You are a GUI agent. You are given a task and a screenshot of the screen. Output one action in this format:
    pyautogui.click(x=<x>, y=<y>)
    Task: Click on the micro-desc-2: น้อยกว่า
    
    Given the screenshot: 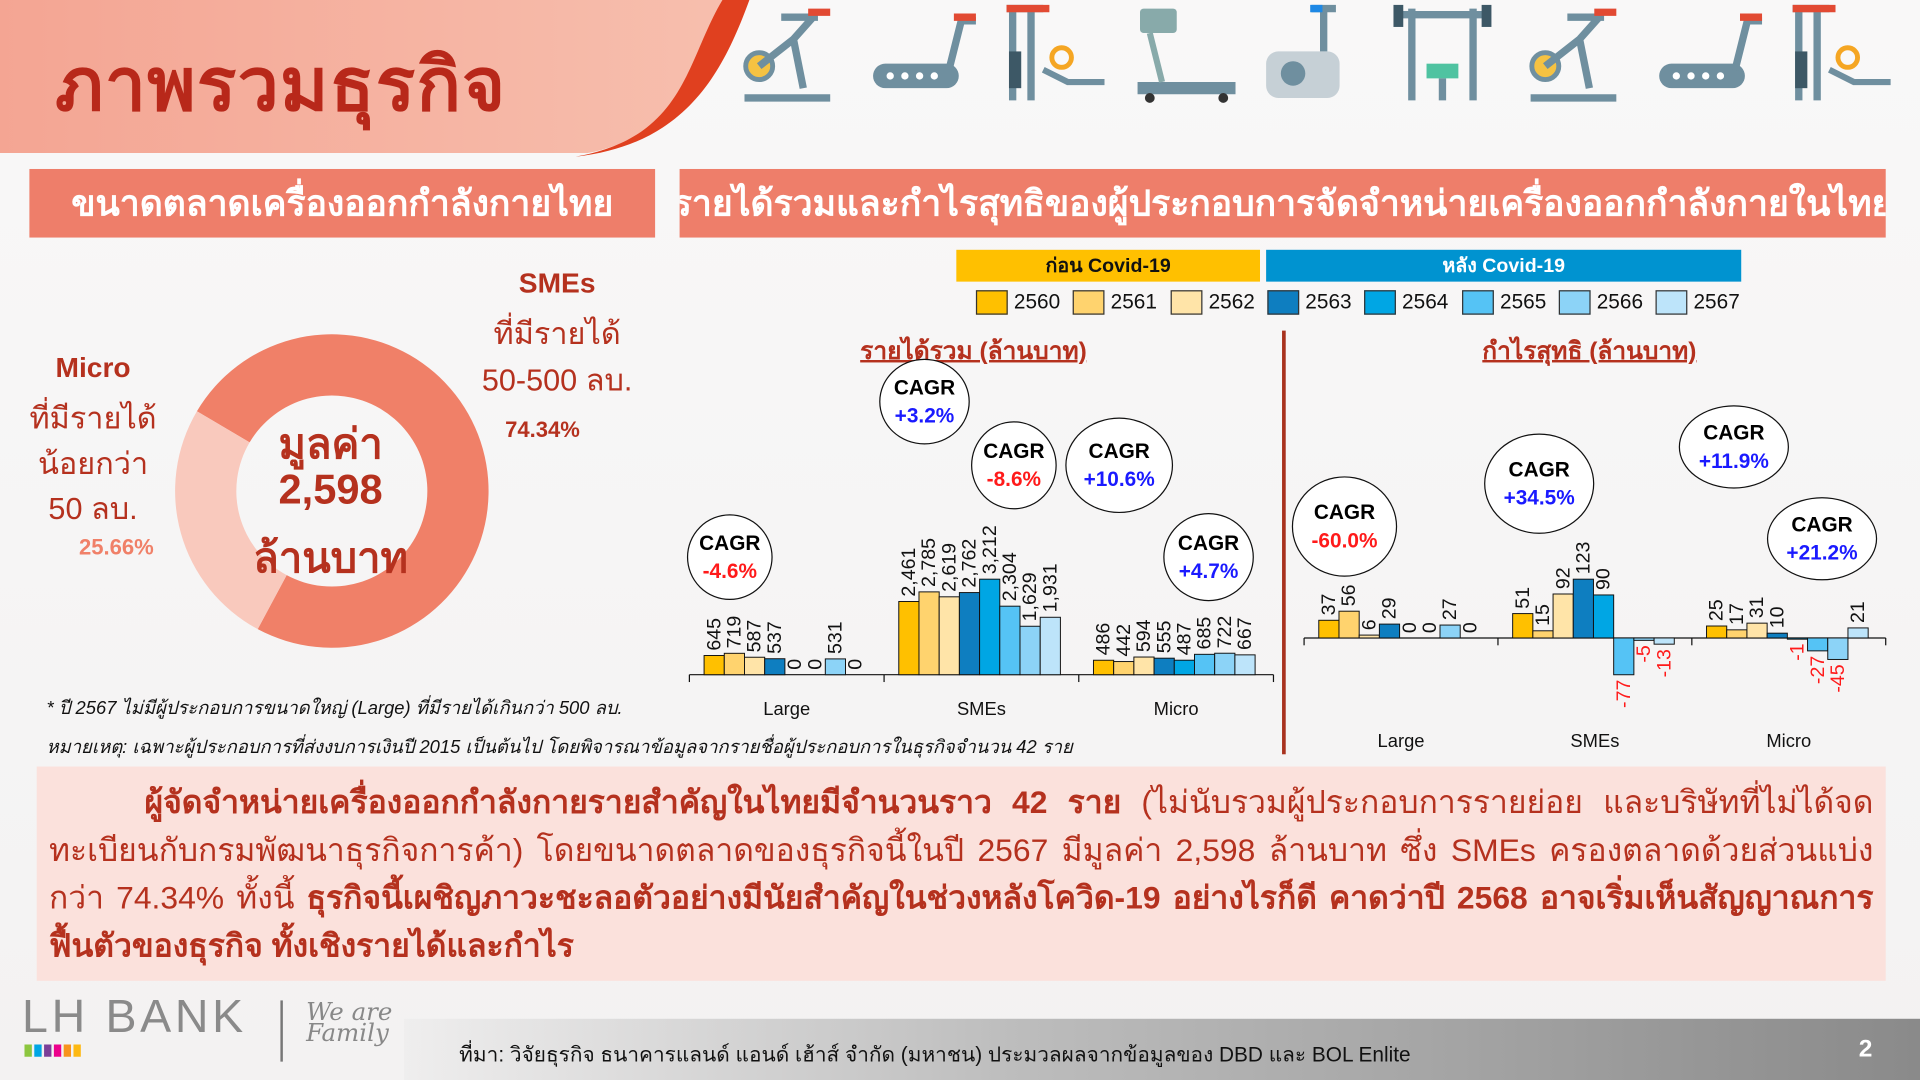 What is the action you would take?
    pyautogui.click(x=93, y=464)
    